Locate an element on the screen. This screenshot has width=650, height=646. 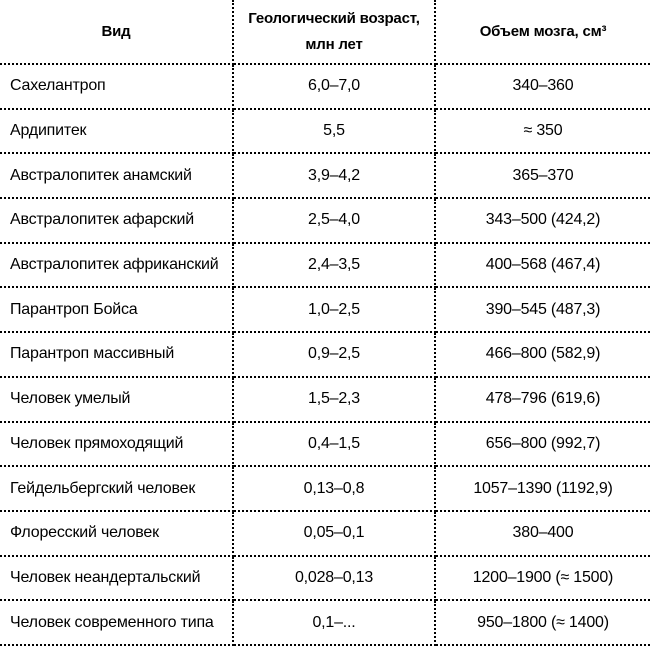
species-cell: Ардипитек is located at coordinates (117, 131).